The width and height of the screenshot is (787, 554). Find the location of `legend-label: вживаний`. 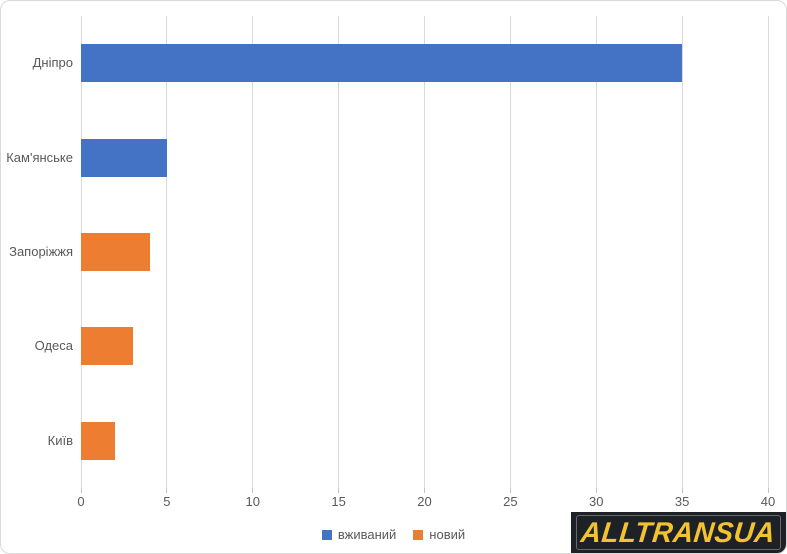

legend-label: вживаний is located at coordinates (367, 534).